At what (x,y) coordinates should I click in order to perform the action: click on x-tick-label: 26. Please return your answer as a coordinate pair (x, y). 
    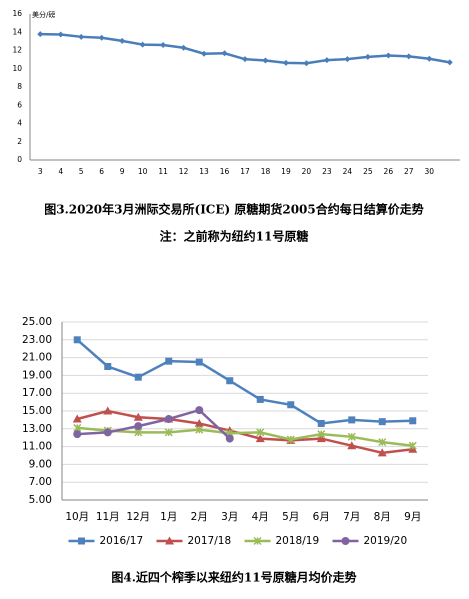
    Looking at the image, I should click on (389, 171).